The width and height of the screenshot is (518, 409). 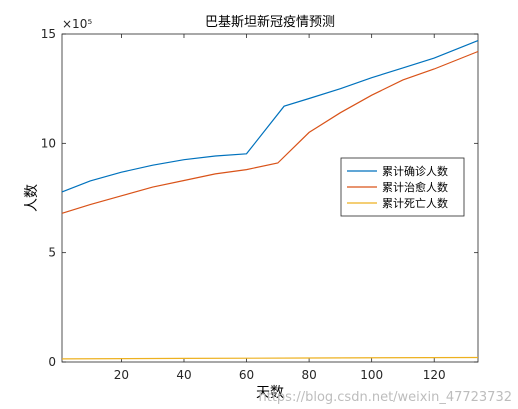 I want to click on legend-label: 累计确诊人数, so click(x=415, y=171).